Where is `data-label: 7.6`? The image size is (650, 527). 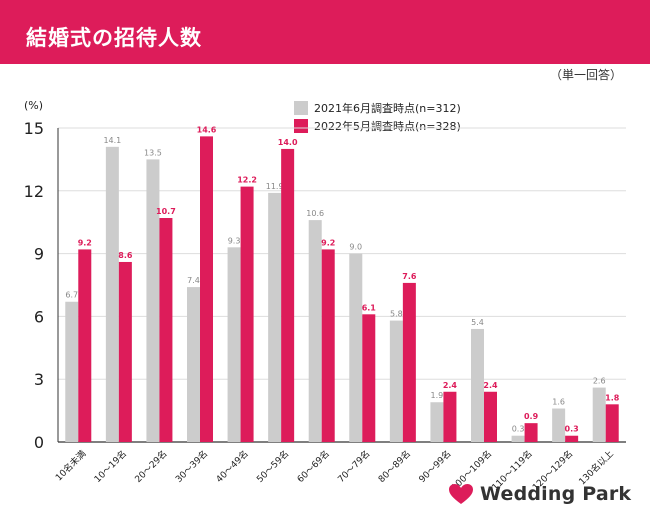 data-label: 7.6 is located at coordinates (409, 276).